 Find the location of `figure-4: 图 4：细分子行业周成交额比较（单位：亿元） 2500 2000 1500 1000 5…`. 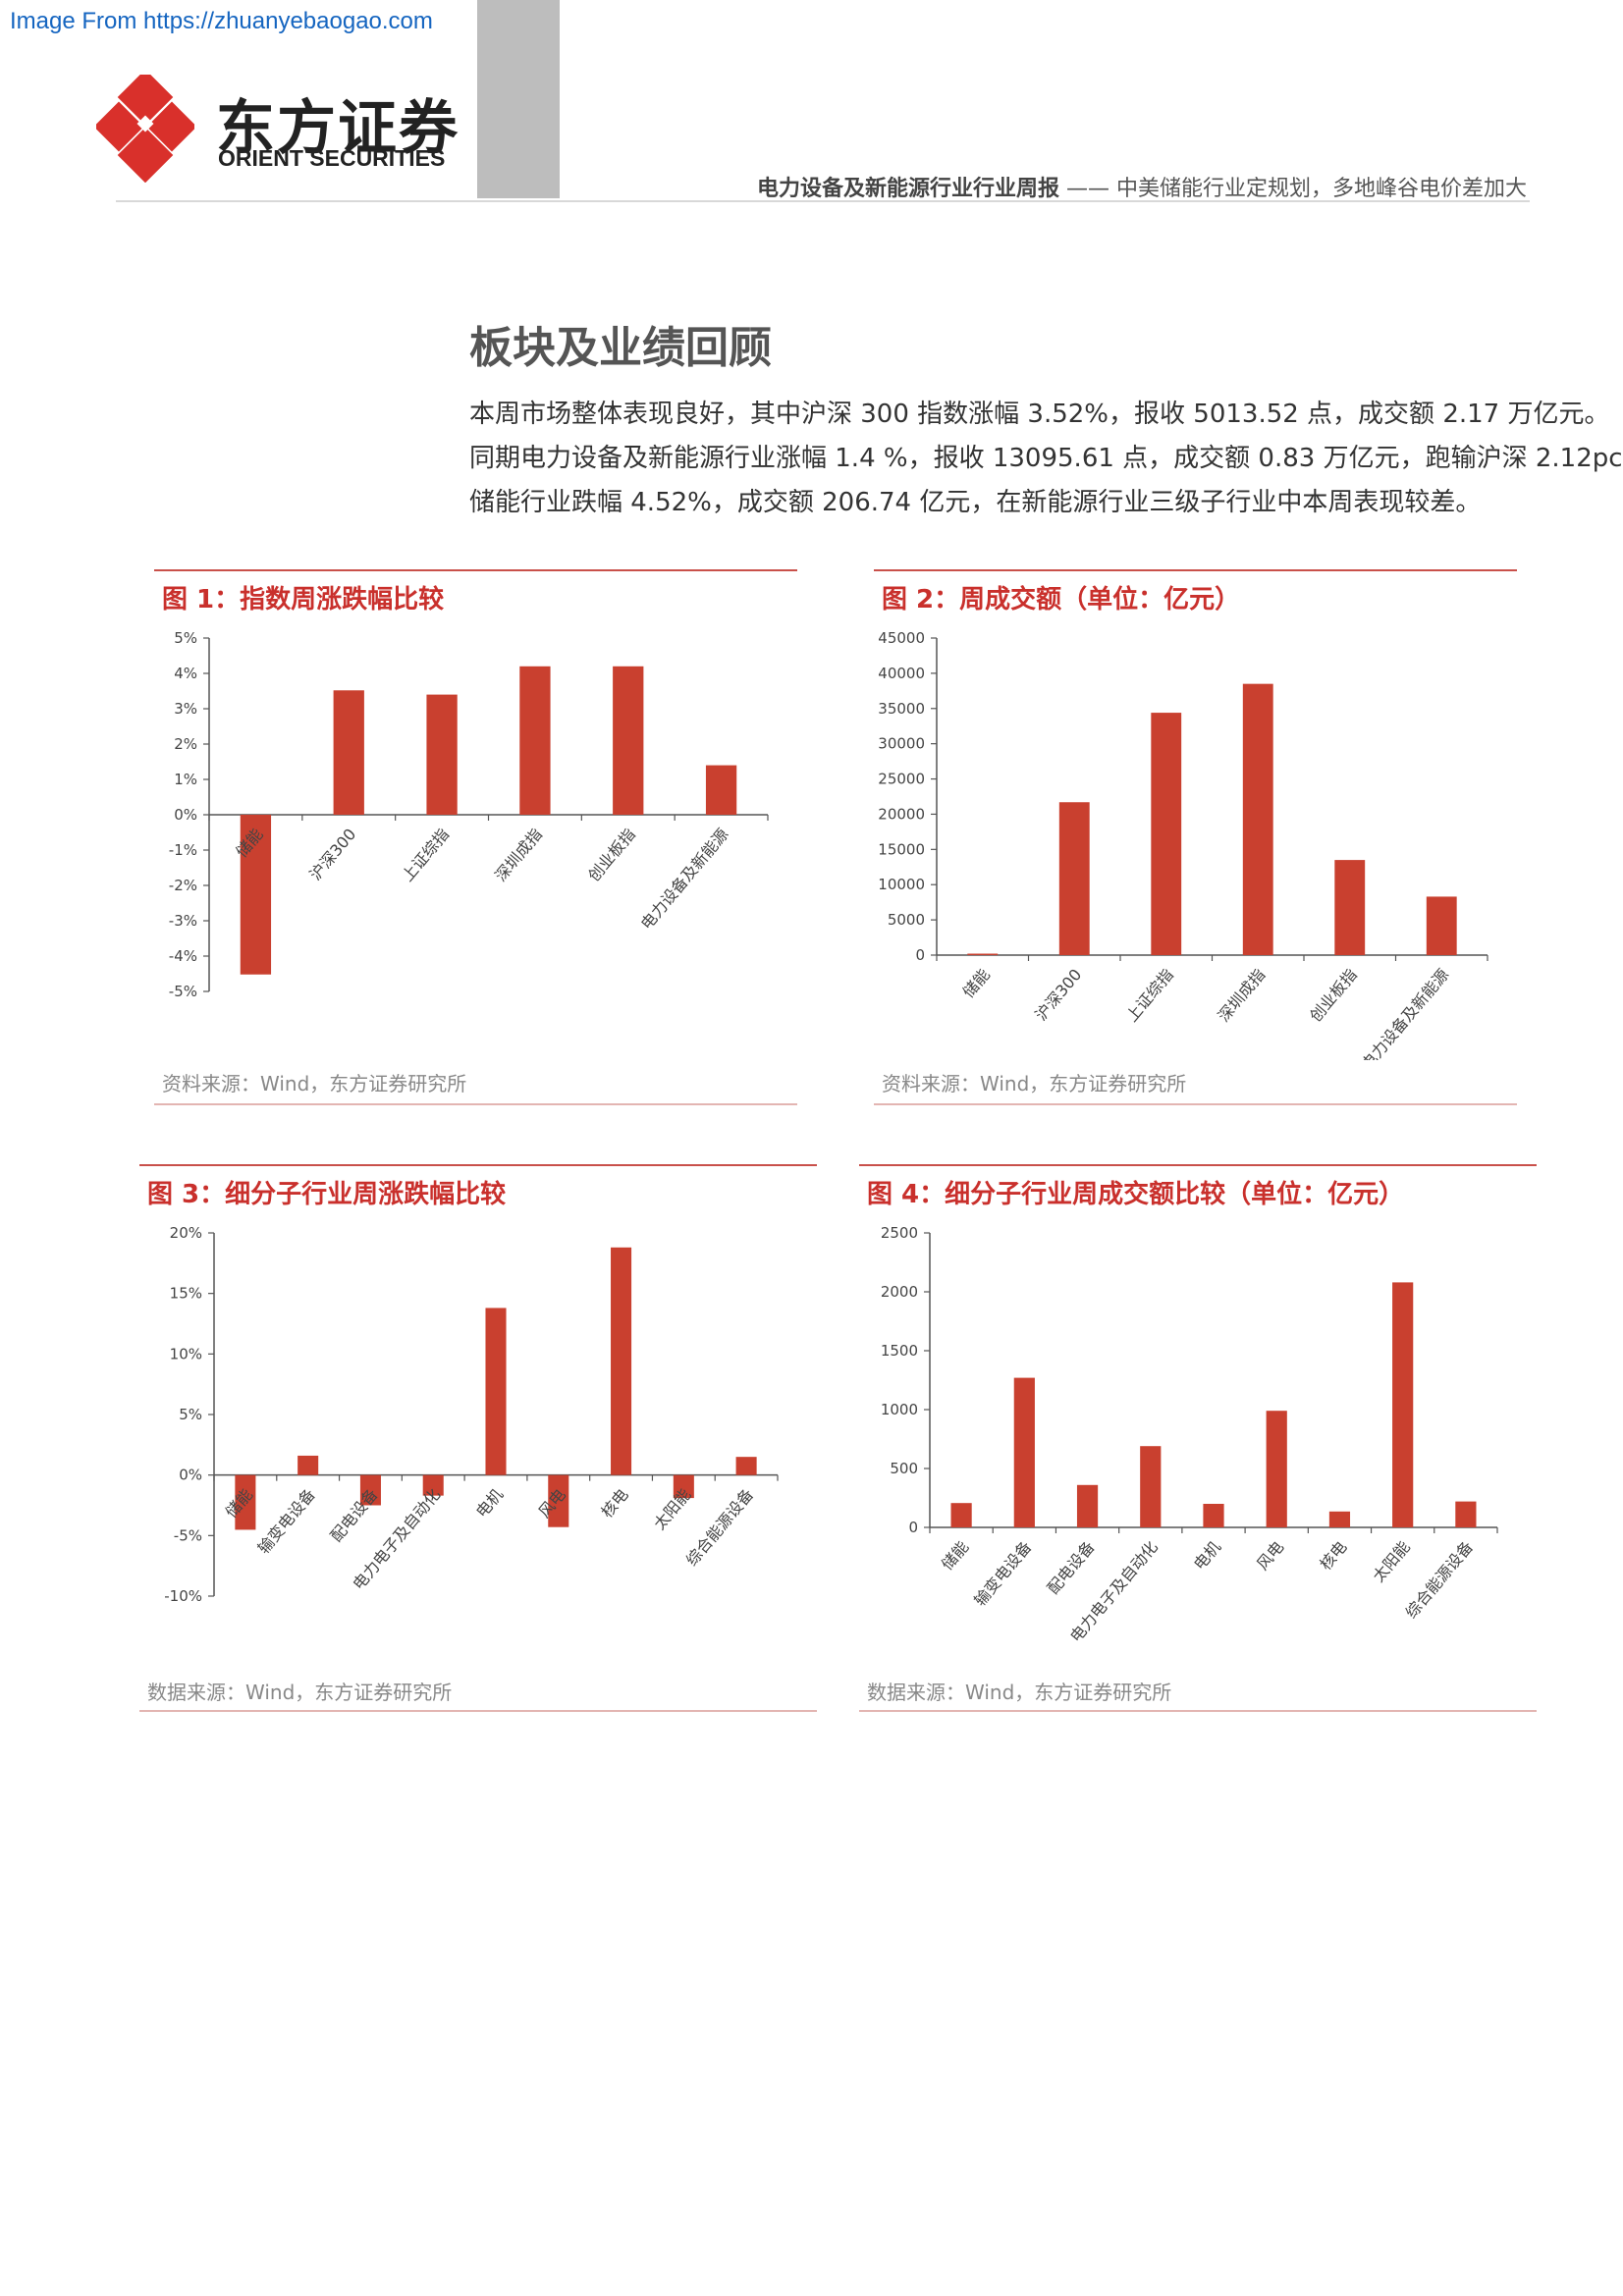

figure-4: 图 4：细分子行业周成交额比较（单位：亿元） 2500 2000 1500 1000 5… is located at coordinates (1198, 1439).